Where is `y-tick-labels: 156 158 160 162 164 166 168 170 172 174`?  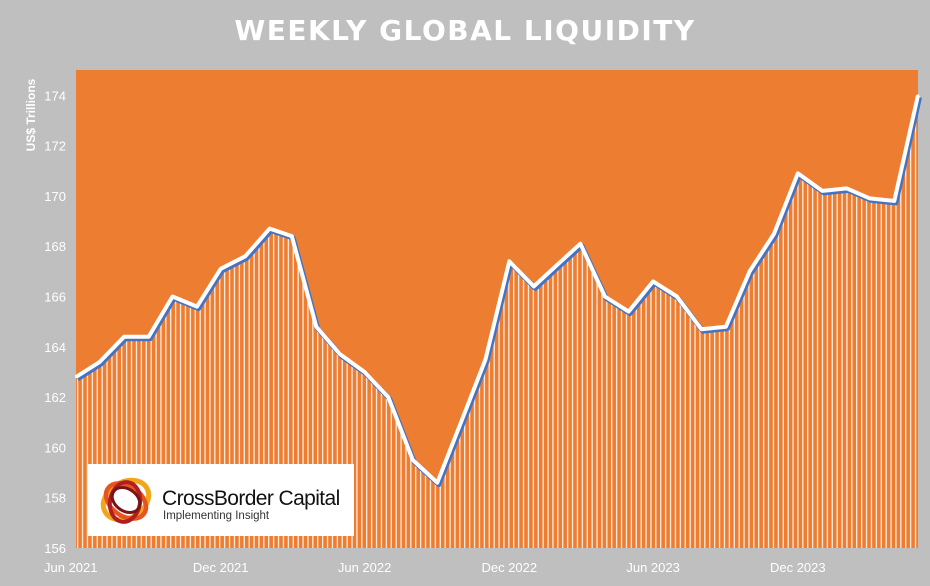
y-tick-labels: 156 158 160 162 164 166 168 170 172 174 is located at coordinates (55, 322).